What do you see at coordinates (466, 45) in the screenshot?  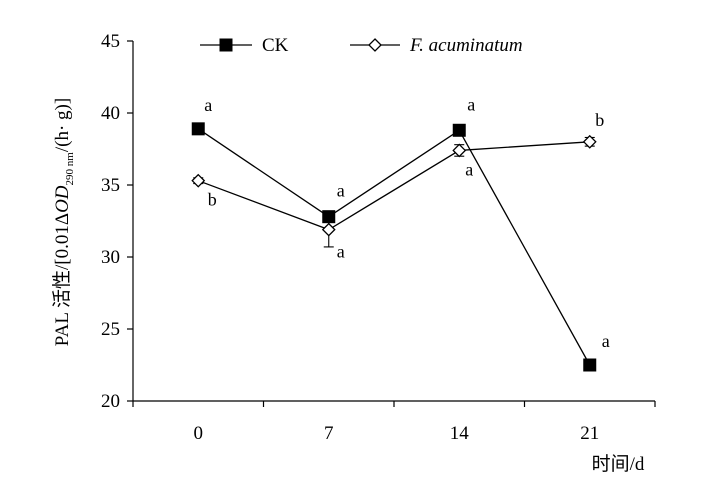 I see `legend-label: F. acuminatum` at bounding box center [466, 45].